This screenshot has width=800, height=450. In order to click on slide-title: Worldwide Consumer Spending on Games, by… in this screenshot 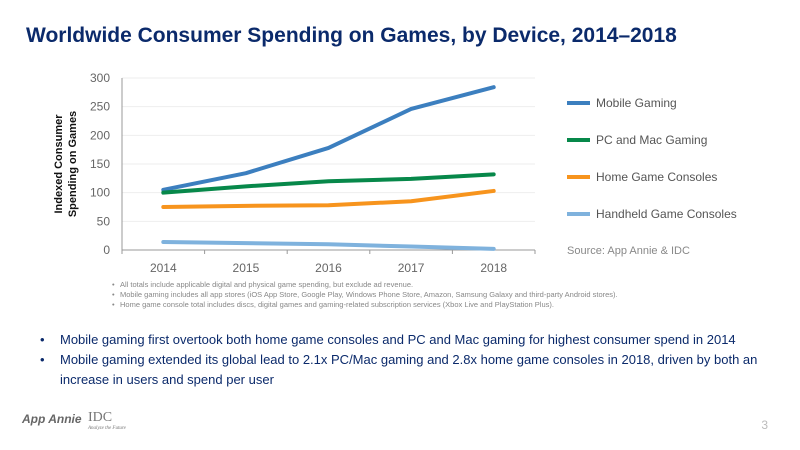, I will do `click(351, 35)`.